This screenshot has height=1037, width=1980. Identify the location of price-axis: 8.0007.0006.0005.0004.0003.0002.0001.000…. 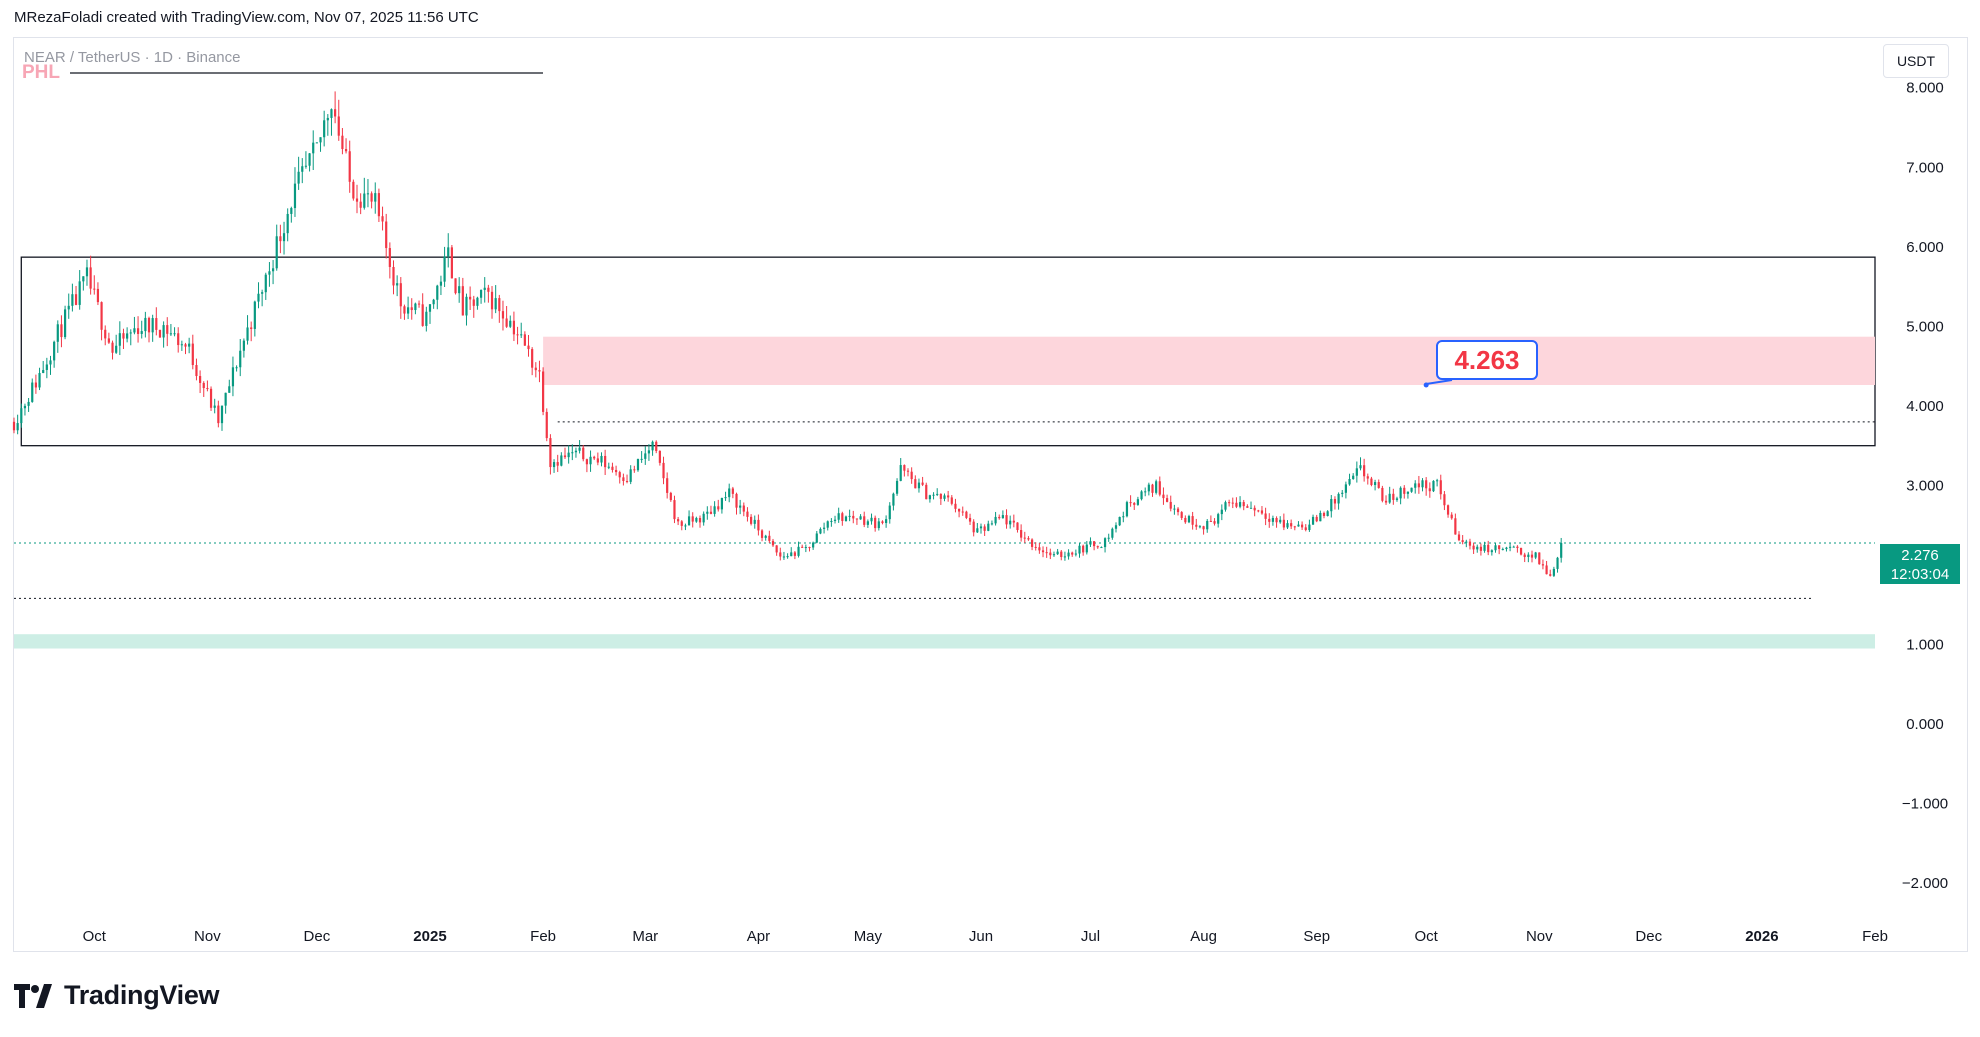
(1925, 486).